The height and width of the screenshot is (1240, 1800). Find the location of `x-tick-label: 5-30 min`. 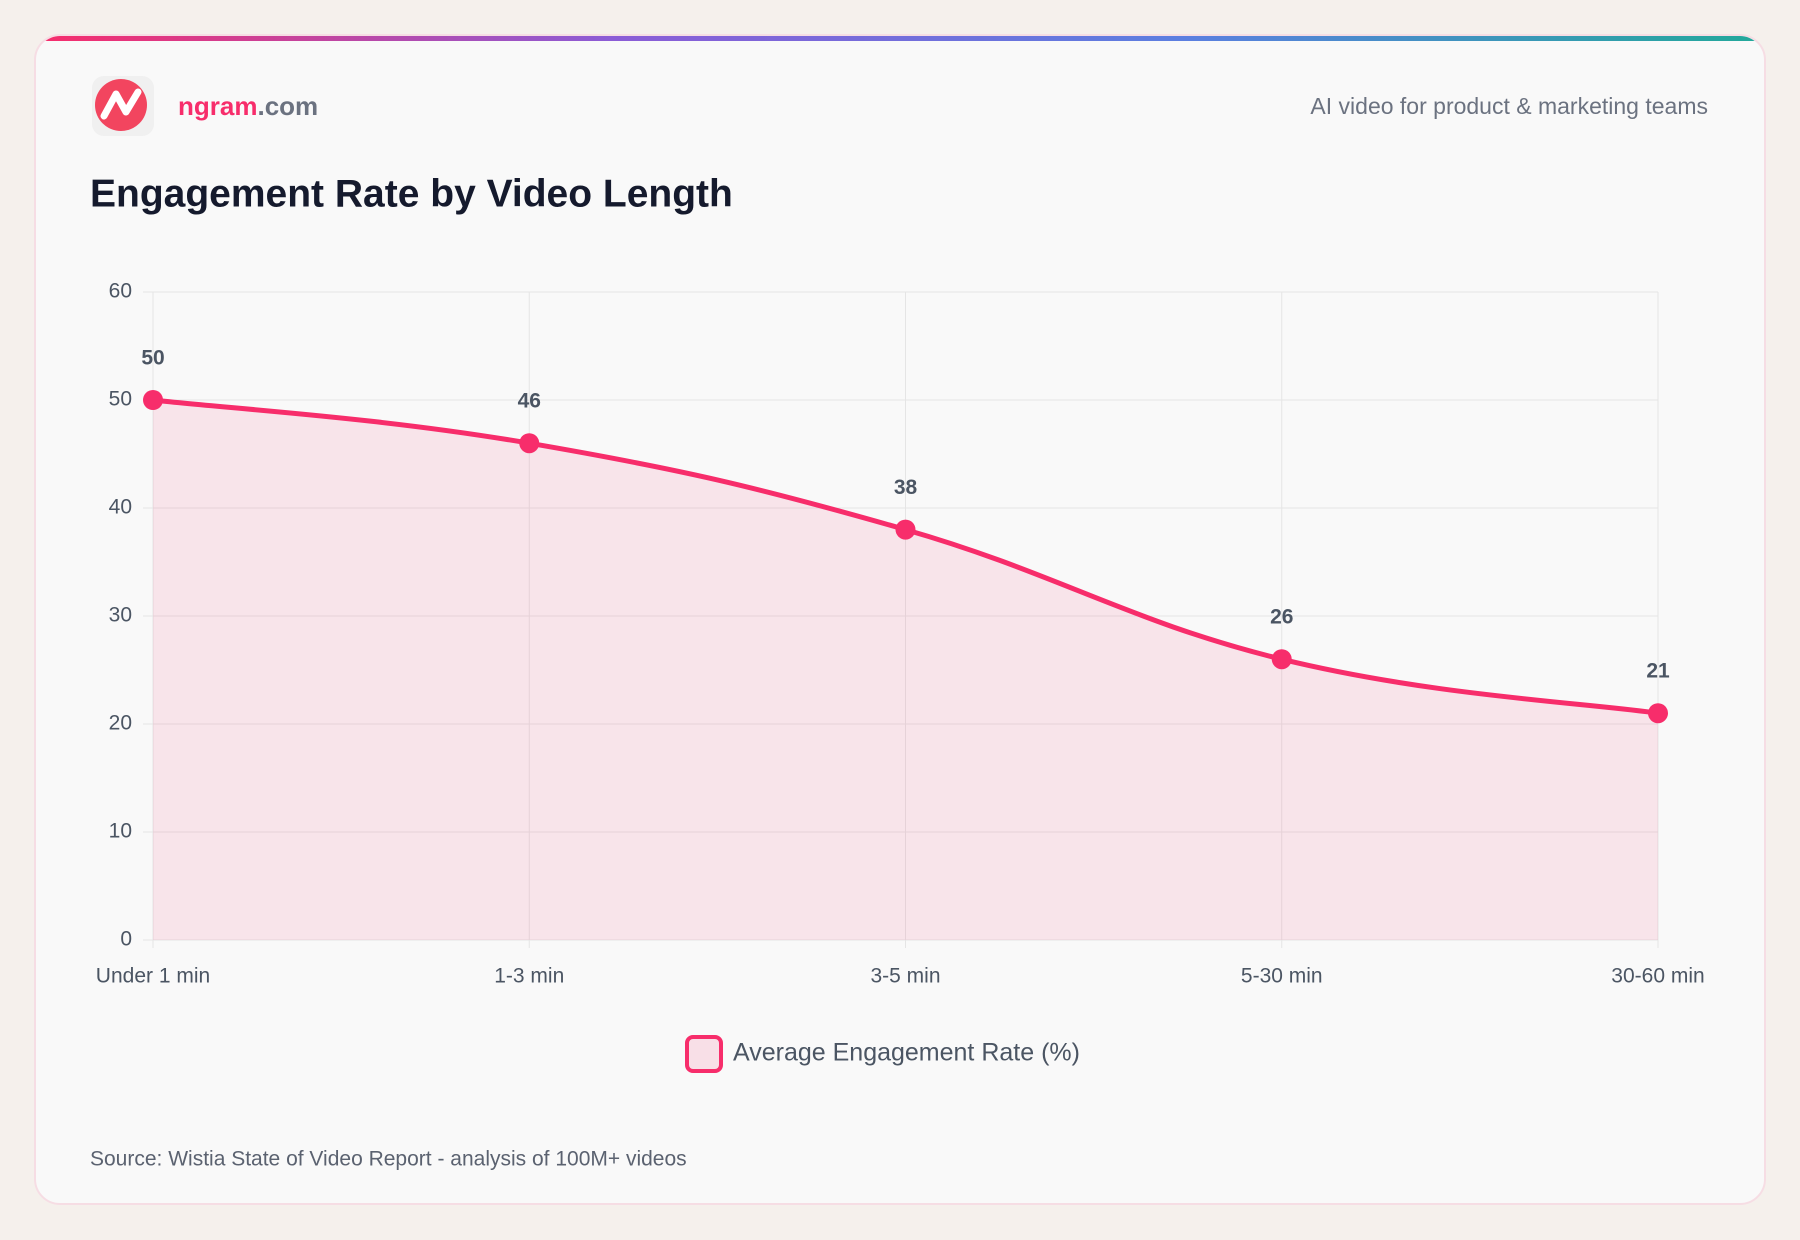

x-tick-label: 5-30 min is located at coordinates (1282, 976).